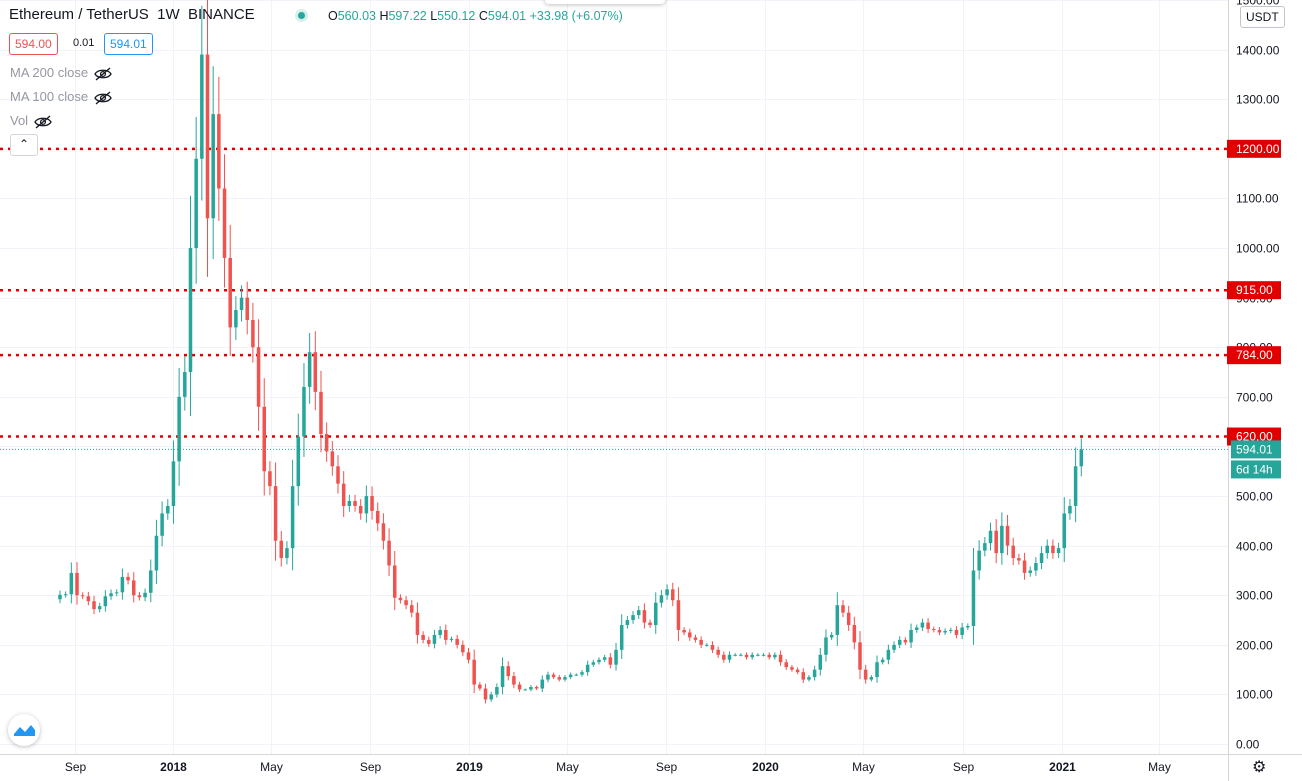 The width and height of the screenshot is (1302, 781). I want to click on sell-button: 594.00, so click(33, 44).